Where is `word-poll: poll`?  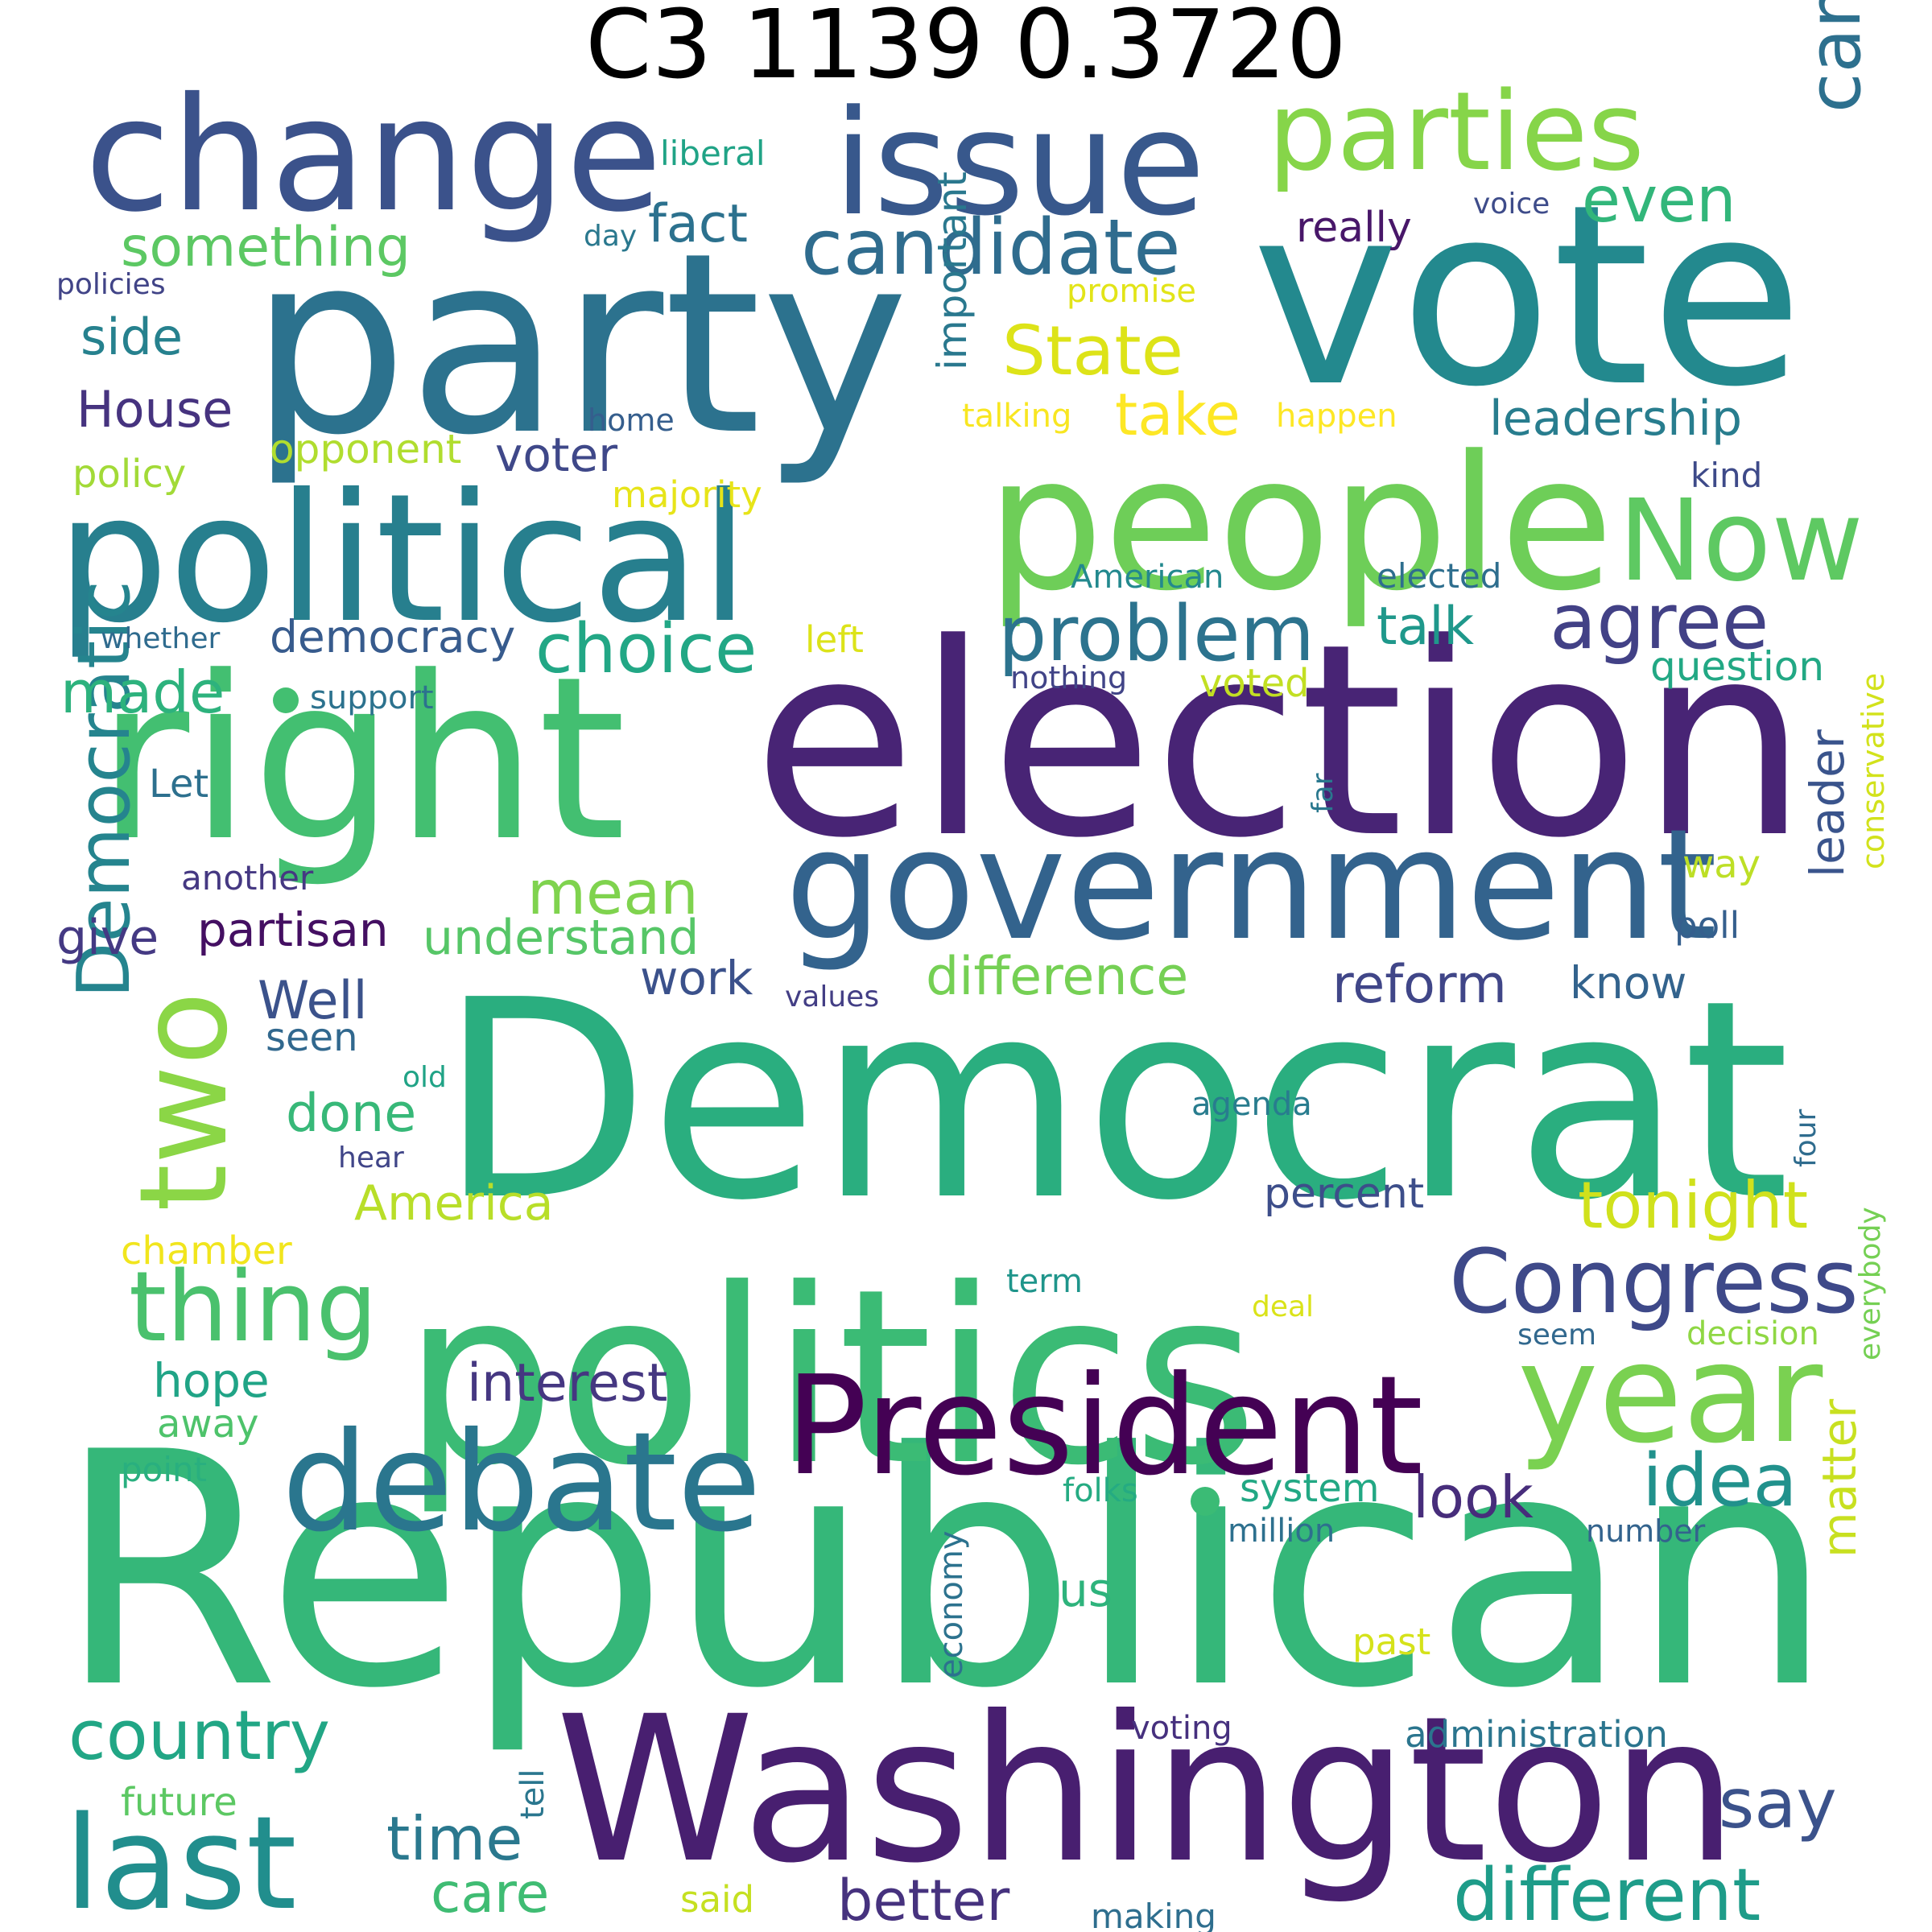 word-poll: poll is located at coordinates (1707, 926).